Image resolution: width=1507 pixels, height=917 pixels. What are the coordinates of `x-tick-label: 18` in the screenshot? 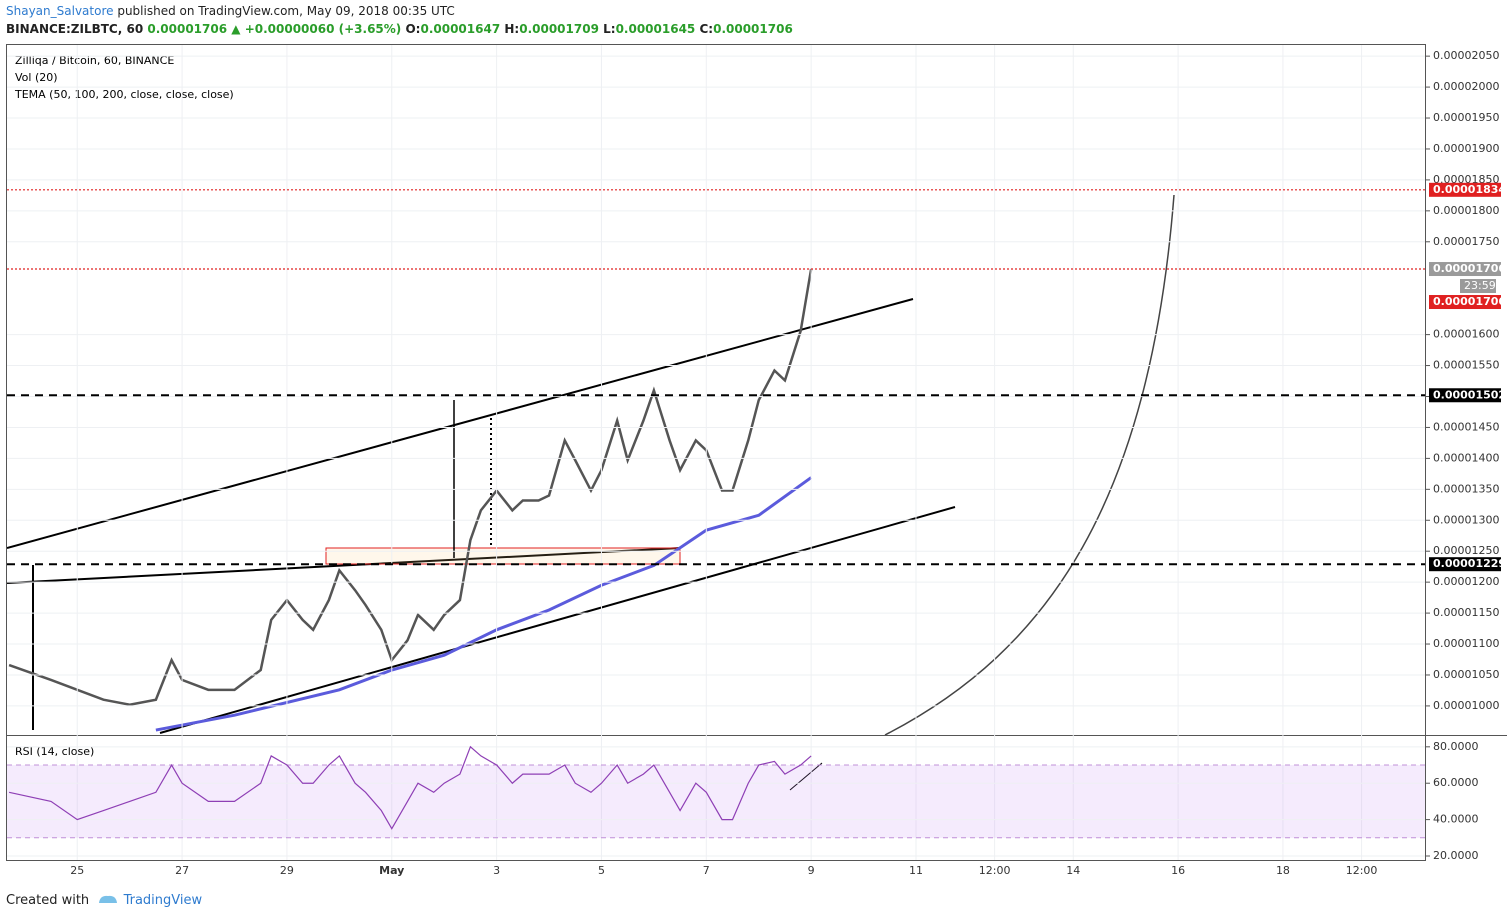 It's located at (1283, 870).